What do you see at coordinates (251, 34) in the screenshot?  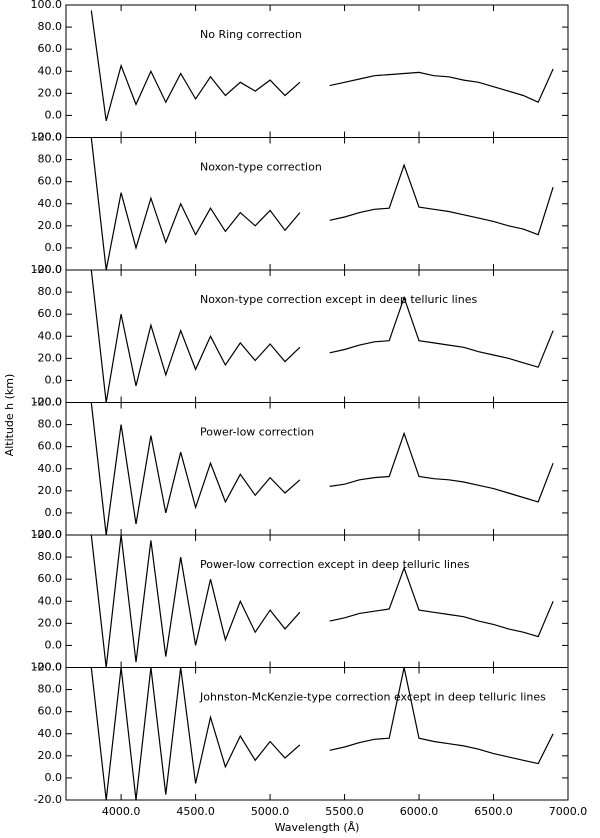 I see `panel-title: No Ring correction` at bounding box center [251, 34].